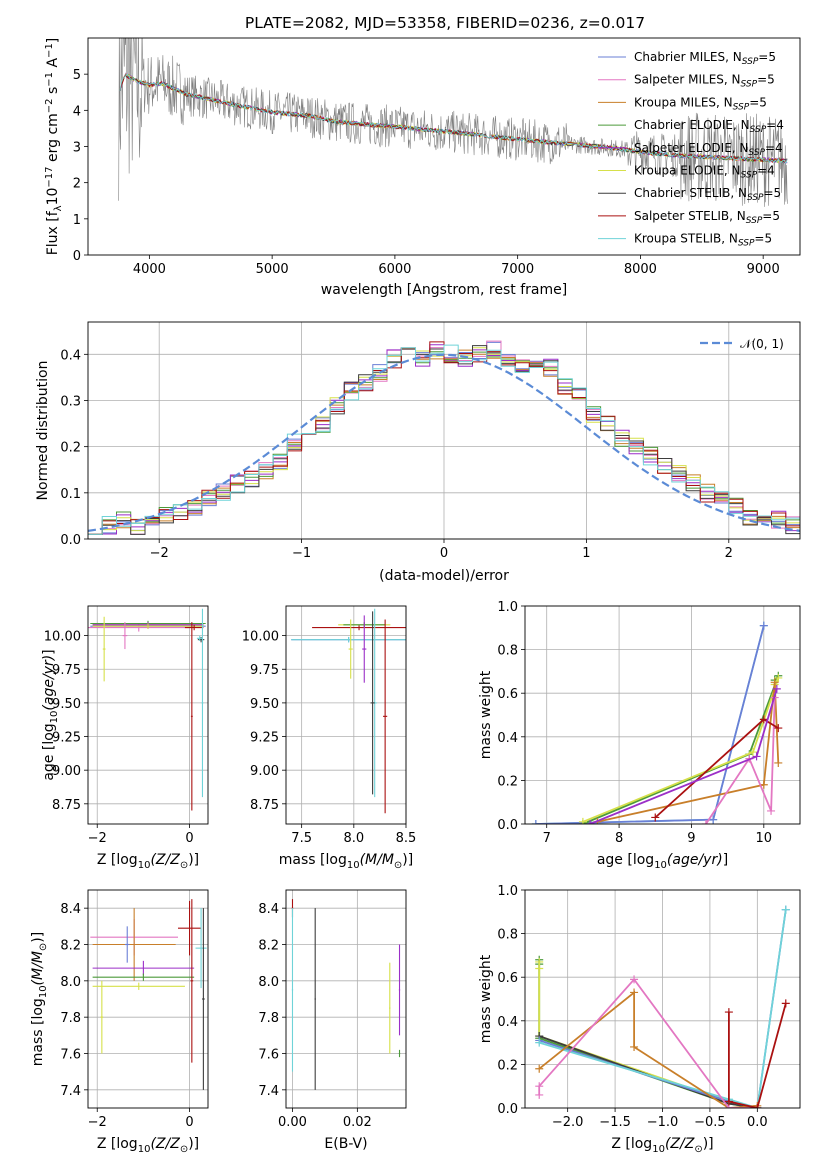  What do you see at coordinates (507, 651) in the screenshot?
I see `y-tick-label: 0.8` at bounding box center [507, 651].